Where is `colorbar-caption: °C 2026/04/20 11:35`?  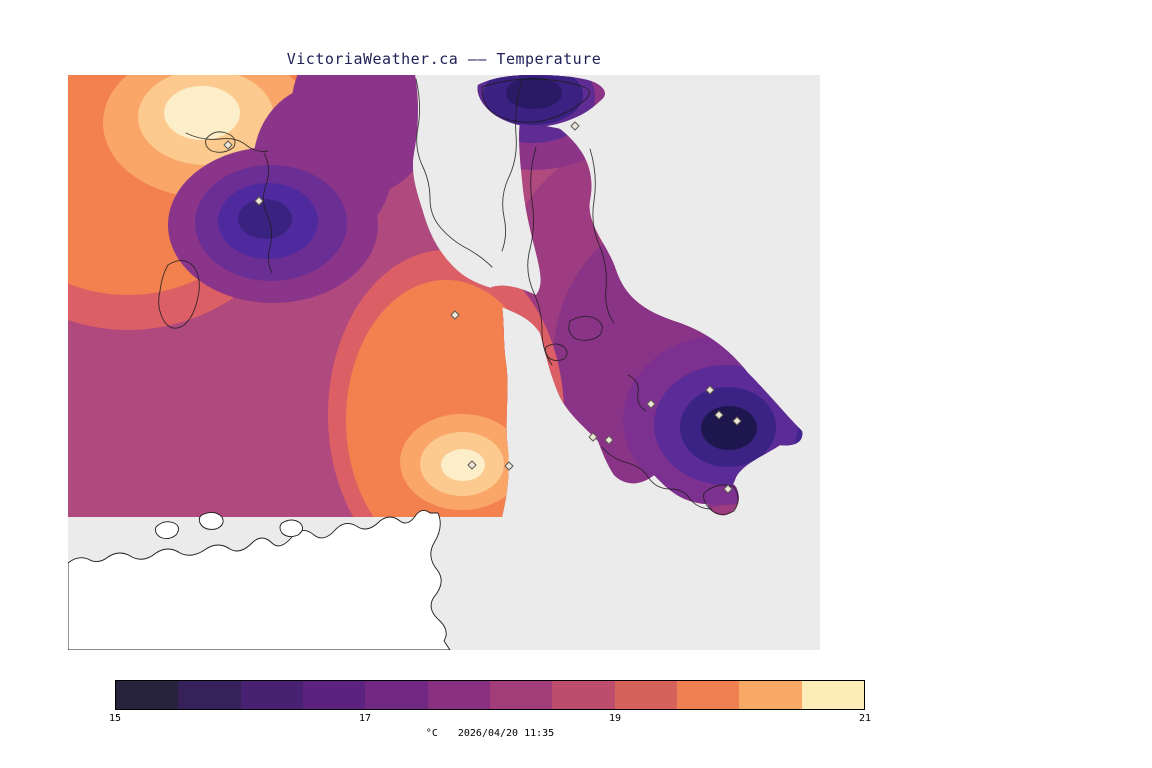 colorbar-caption: °C 2026/04/20 11:35 is located at coordinates (490, 733).